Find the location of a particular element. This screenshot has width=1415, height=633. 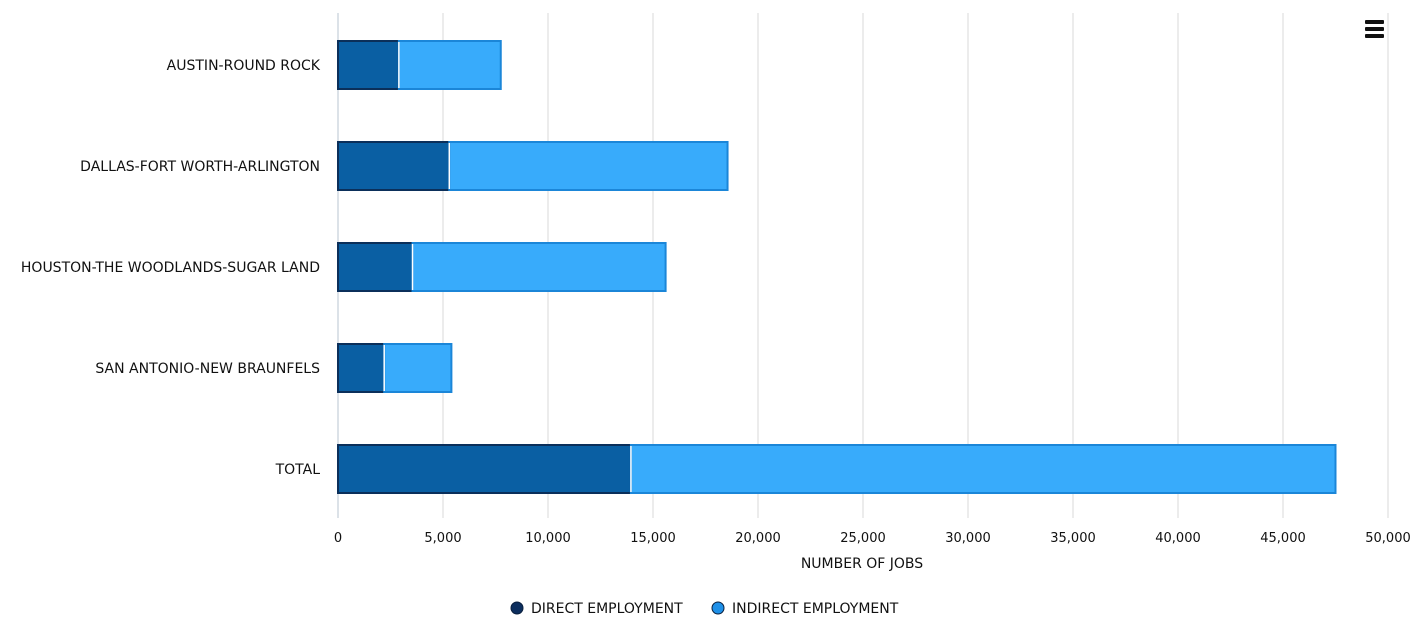

x-tick-label: 10,000 is located at coordinates (548, 538).